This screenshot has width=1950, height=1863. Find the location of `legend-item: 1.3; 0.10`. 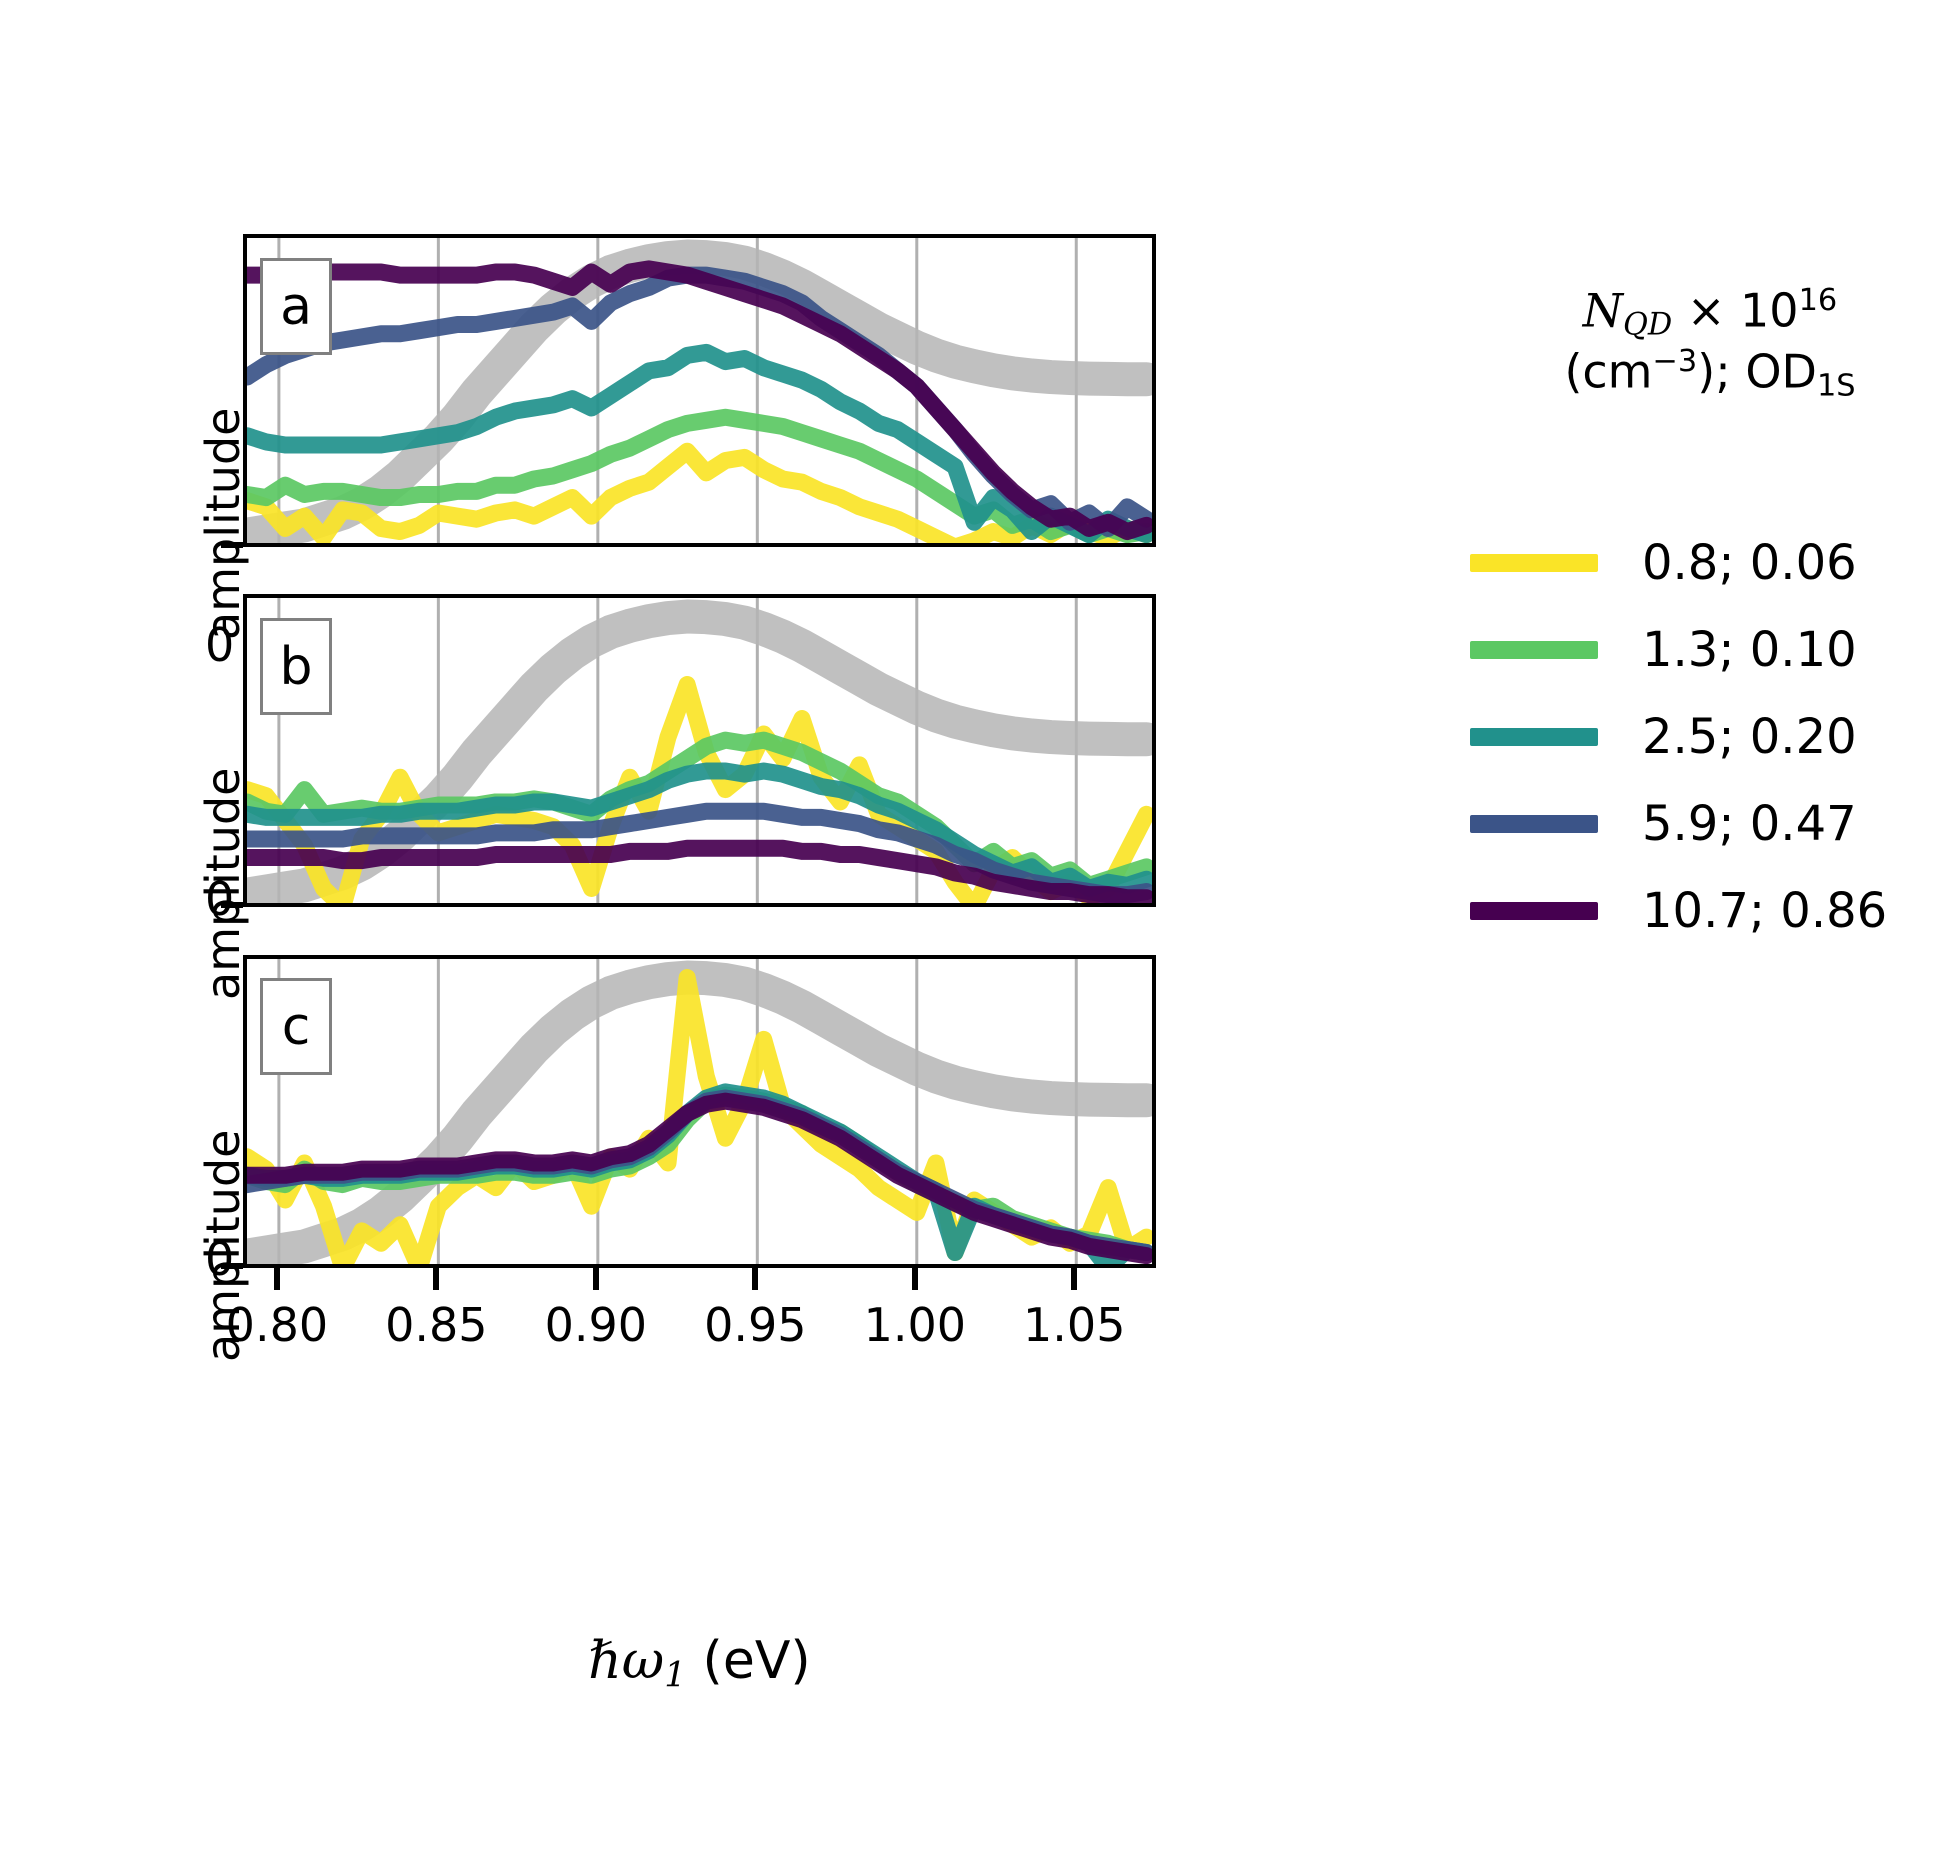

legend-item: 1.3; 0.10 is located at coordinates (1663, 650).